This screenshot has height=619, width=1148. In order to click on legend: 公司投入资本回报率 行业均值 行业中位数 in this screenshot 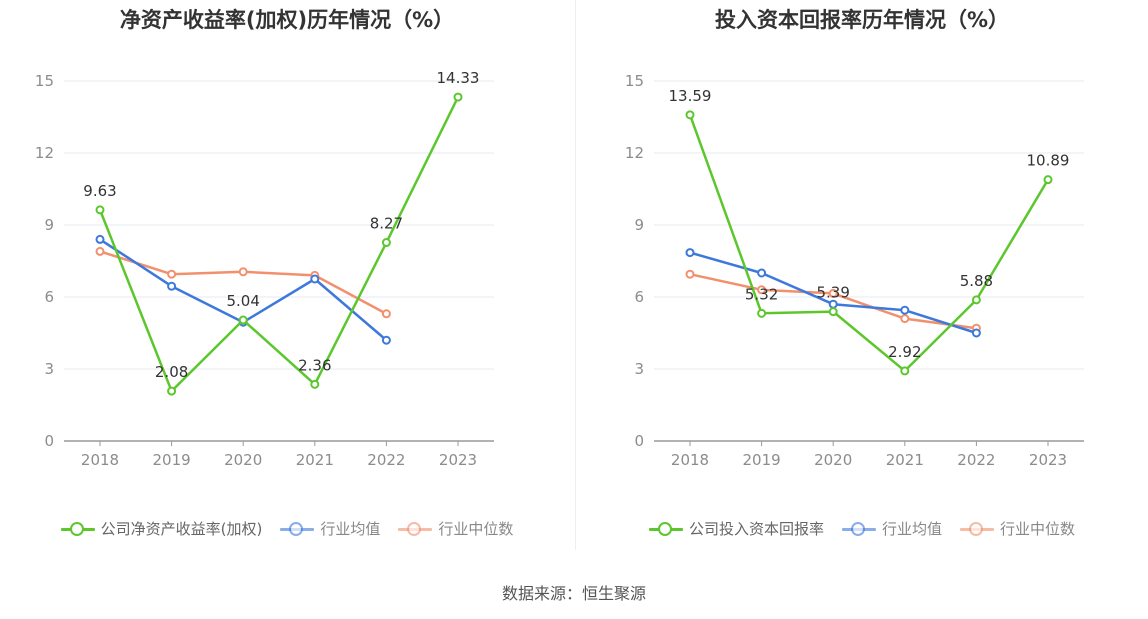, I will do `click(862, 528)`.